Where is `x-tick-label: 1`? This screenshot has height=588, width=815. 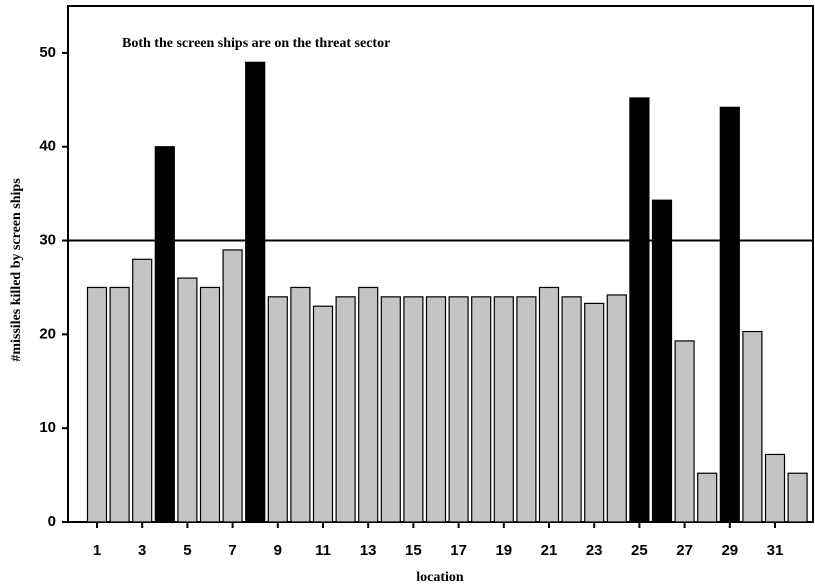 x-tick-label: 1 is located at coordinates (97, 550).